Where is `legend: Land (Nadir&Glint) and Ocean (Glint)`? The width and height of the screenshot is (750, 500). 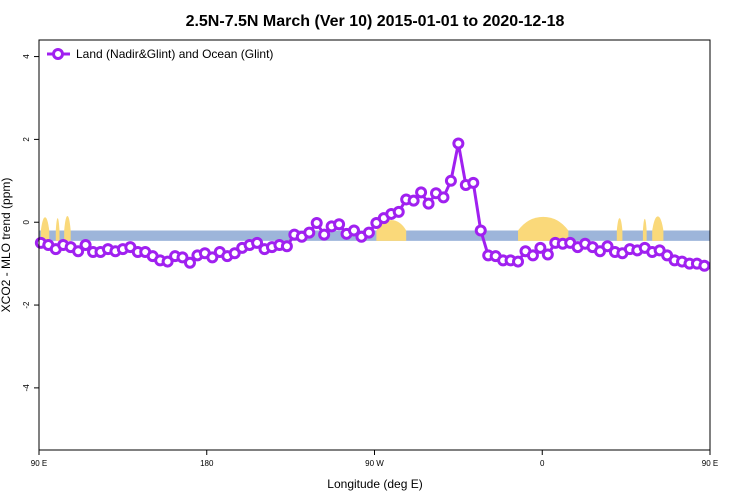
legend: Land (Nadir&Glint) and Ocean (Glint) is located at coordinates (160, 54).